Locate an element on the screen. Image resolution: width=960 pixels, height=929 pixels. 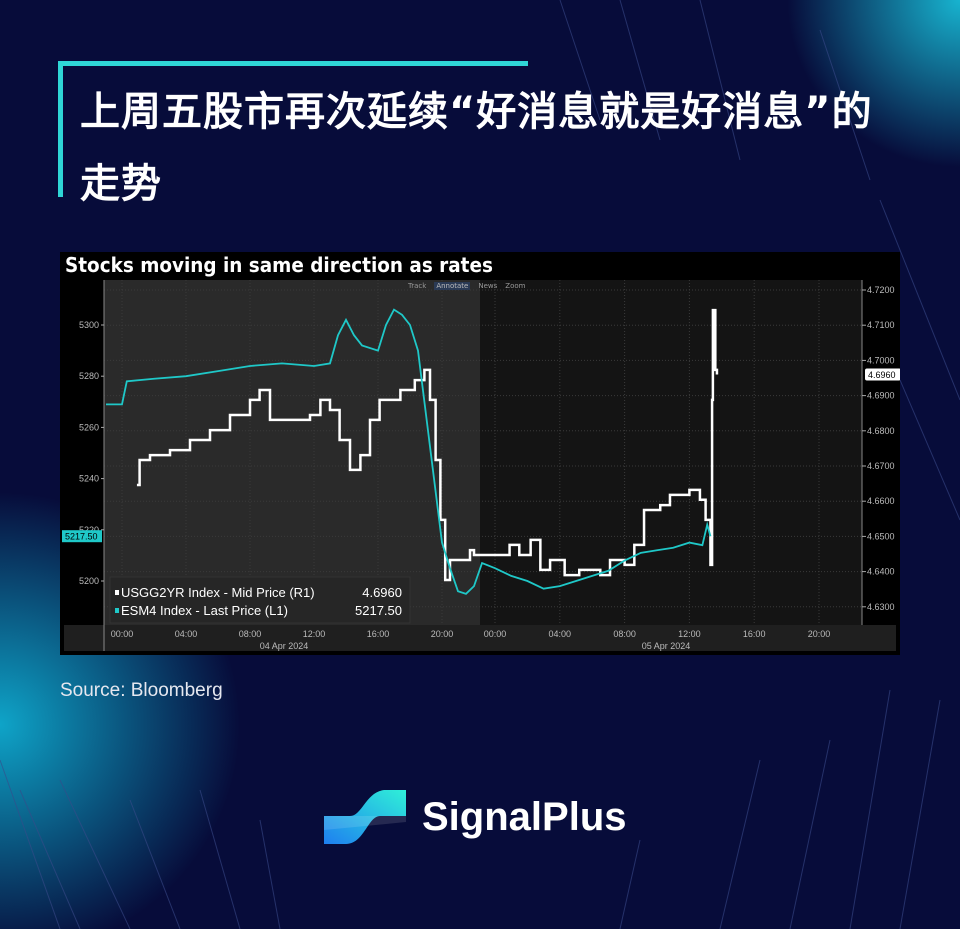
legend-label: USGG2YR Index - Mid Price (R1) is located at coordinates (218, 592).